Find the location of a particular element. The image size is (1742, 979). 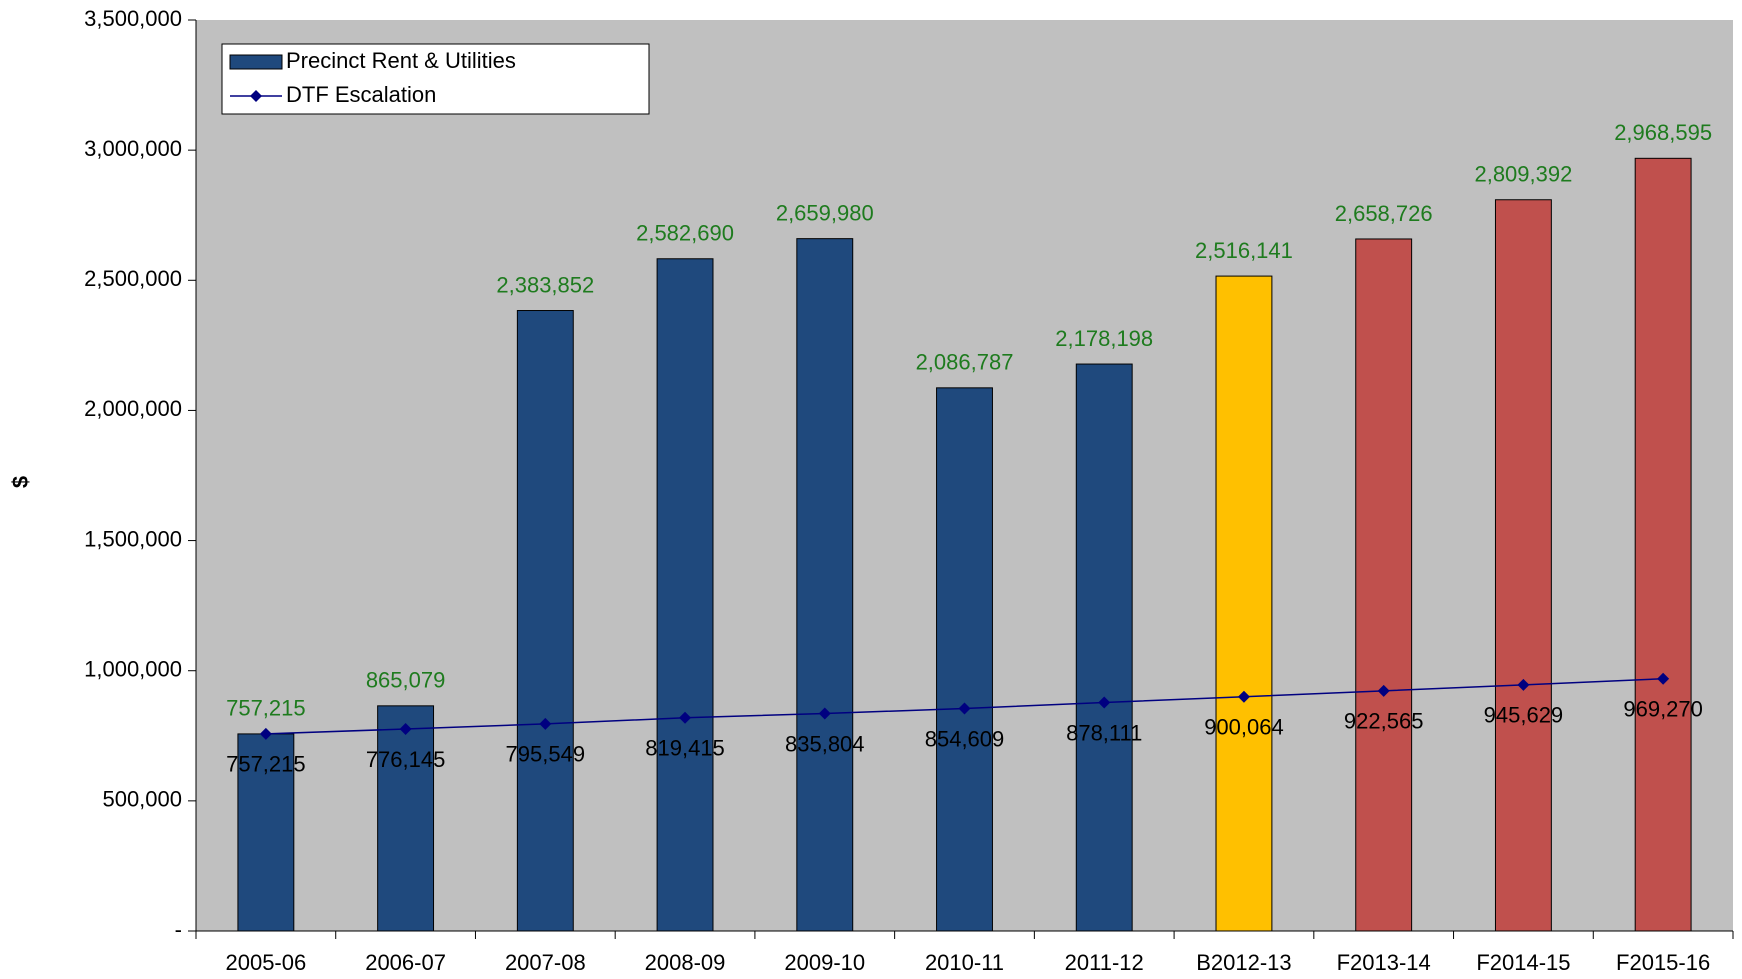

legend-marker is located at coordinates (256, 96).